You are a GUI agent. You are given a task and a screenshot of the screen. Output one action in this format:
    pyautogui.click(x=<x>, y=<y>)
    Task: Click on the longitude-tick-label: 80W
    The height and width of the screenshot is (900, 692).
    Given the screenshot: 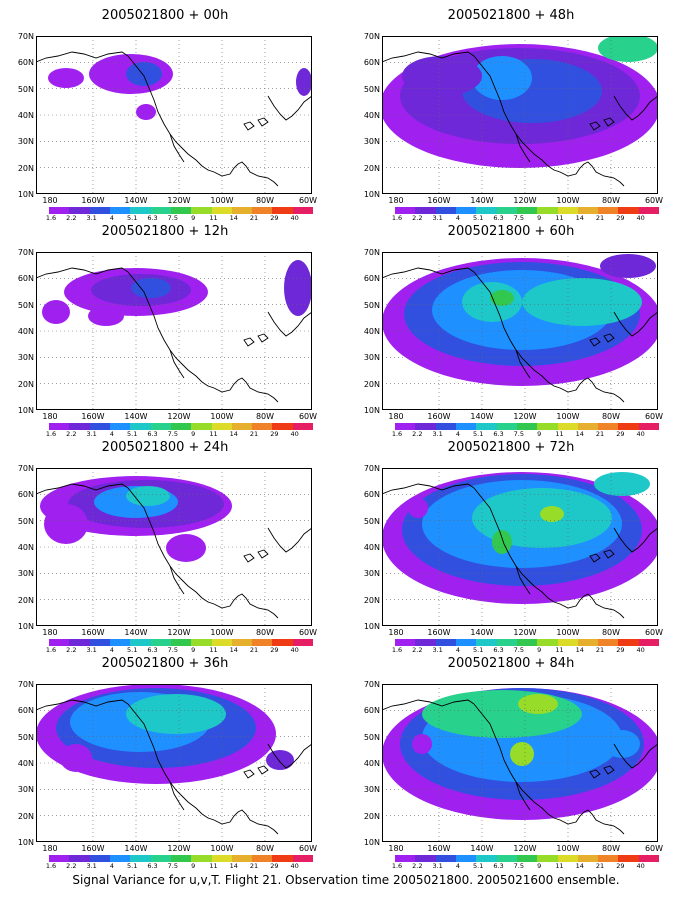 What is the action you would take?
    pyautogui.click(x=265, y=200)
    